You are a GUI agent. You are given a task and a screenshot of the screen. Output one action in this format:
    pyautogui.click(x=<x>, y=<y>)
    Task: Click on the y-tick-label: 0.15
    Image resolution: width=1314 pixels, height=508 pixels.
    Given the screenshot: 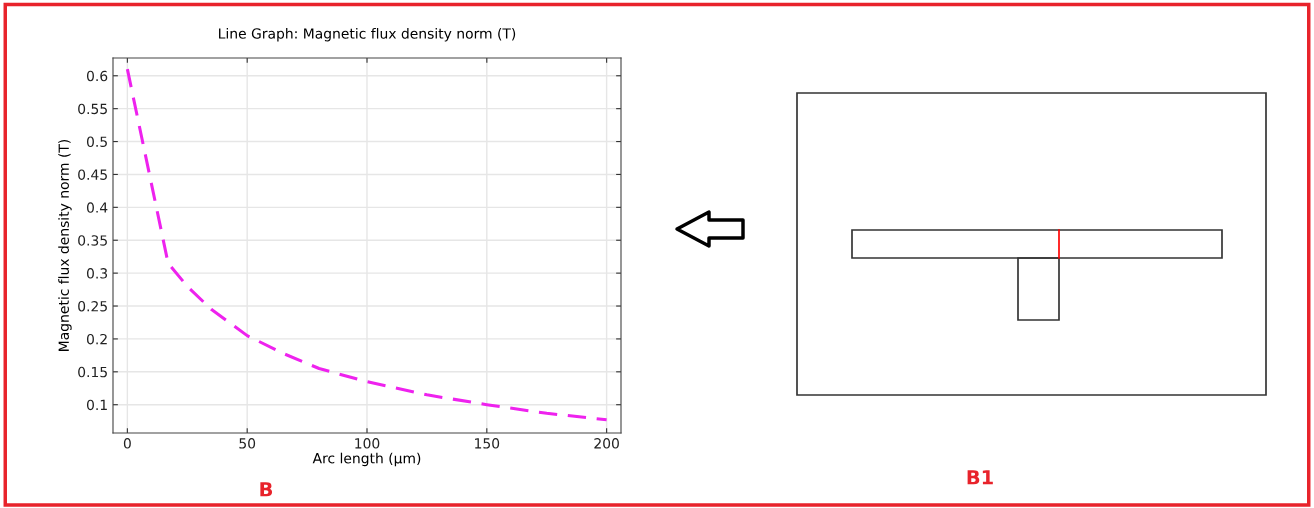 What is the action you would take?
    pyautogui.click(x=92, y=372)
    